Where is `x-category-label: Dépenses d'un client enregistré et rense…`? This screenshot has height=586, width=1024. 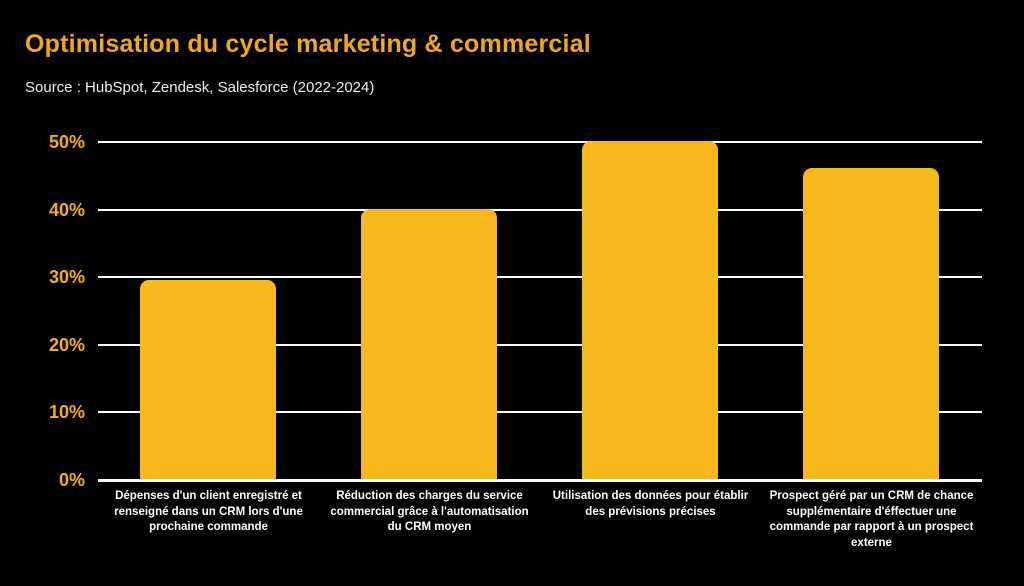
x-category-label: Dépenses d'un client enregistré et rense… is located at coordinates (208, 511).